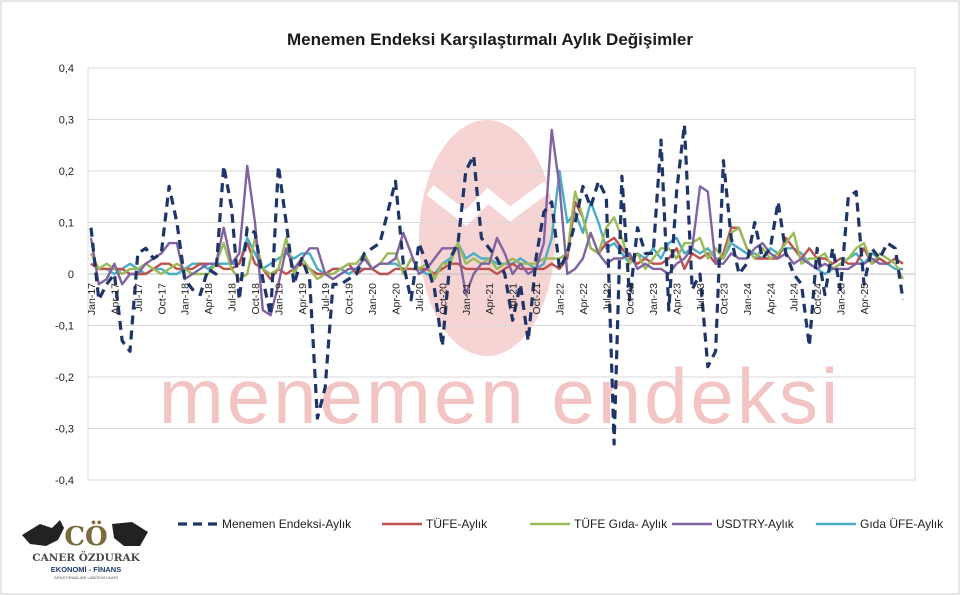 This screenshot has width=960, height=595. I want to click on x-tick-label: Jan-23, so click(654, 299).